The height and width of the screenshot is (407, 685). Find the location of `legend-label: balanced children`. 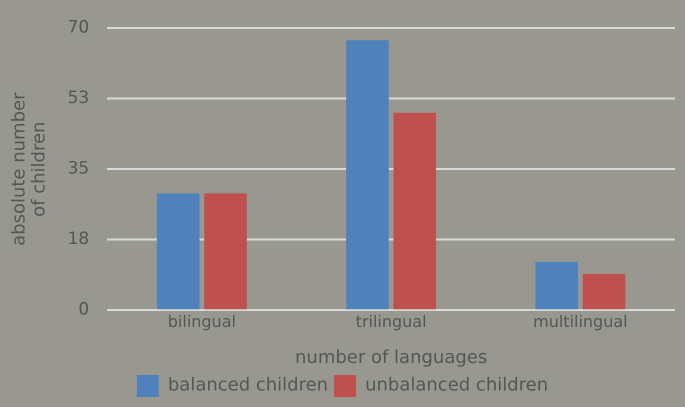

legend-label: balanced children is located at coordinates (248, 385).